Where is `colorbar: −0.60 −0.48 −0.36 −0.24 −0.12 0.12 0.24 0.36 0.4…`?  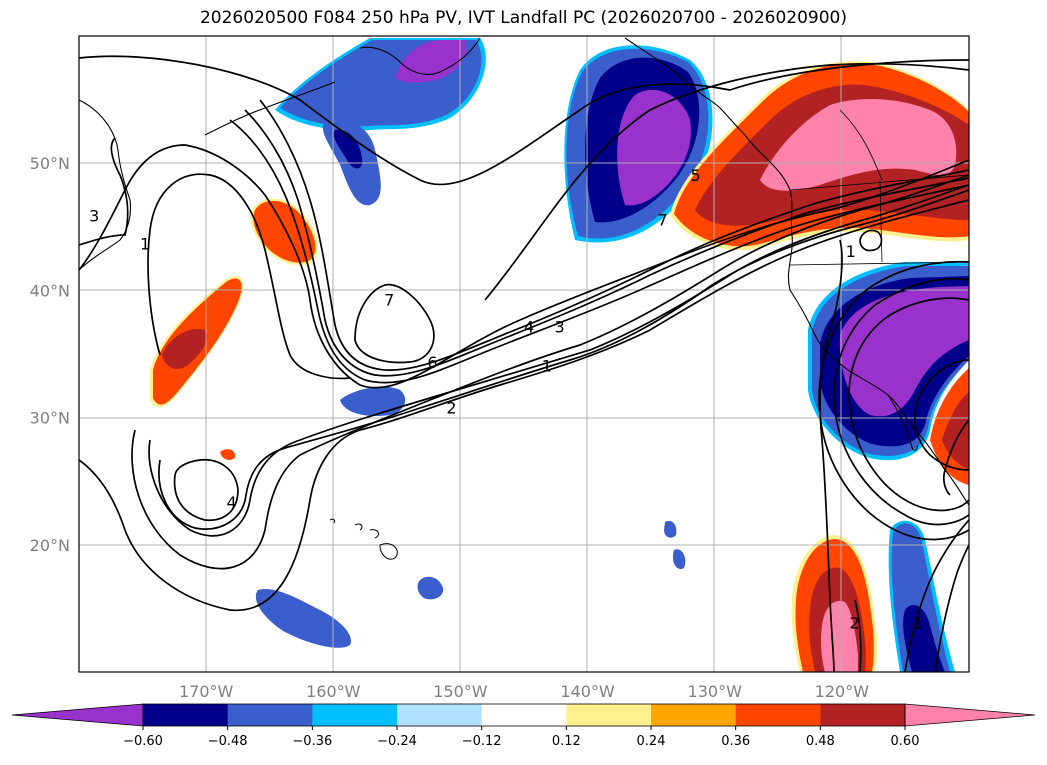
colorbar: −0.60 −0.48 −0.36 −0.24 −0.12 0.12 0.24 0.36 0.4… is located at coordinates (523, 726).